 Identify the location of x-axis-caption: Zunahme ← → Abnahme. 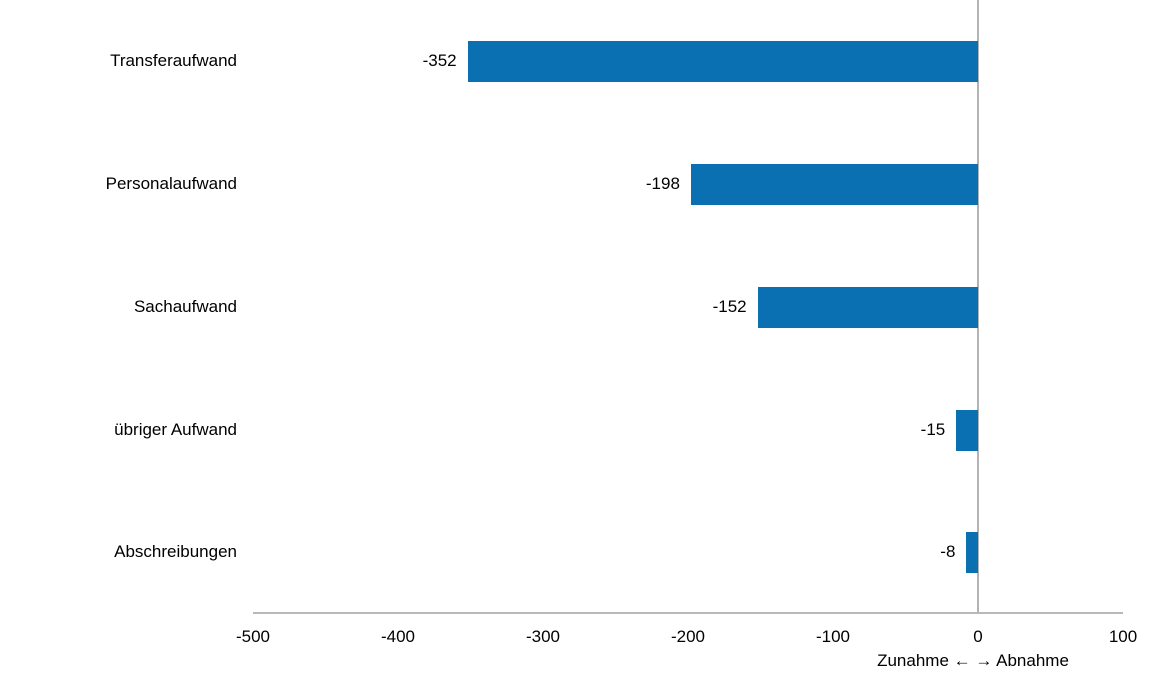
(973, 660).